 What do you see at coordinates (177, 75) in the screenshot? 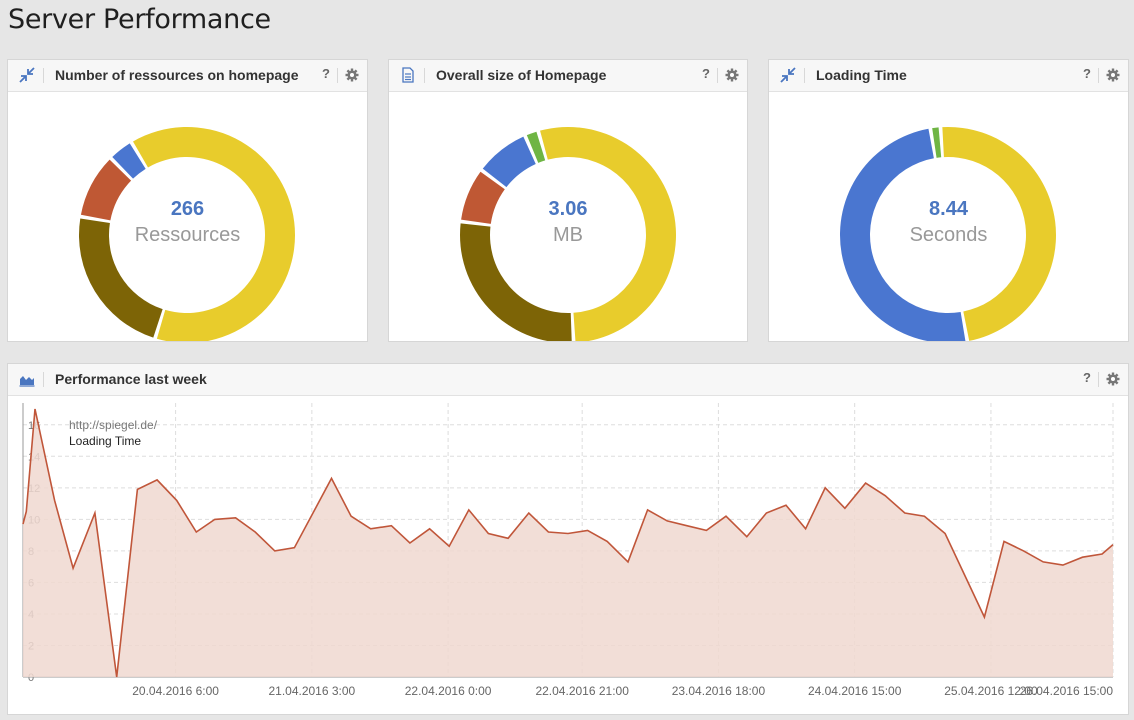
I see `panel-title: Number of ressources on homepage` at bounding box center [177, 75].